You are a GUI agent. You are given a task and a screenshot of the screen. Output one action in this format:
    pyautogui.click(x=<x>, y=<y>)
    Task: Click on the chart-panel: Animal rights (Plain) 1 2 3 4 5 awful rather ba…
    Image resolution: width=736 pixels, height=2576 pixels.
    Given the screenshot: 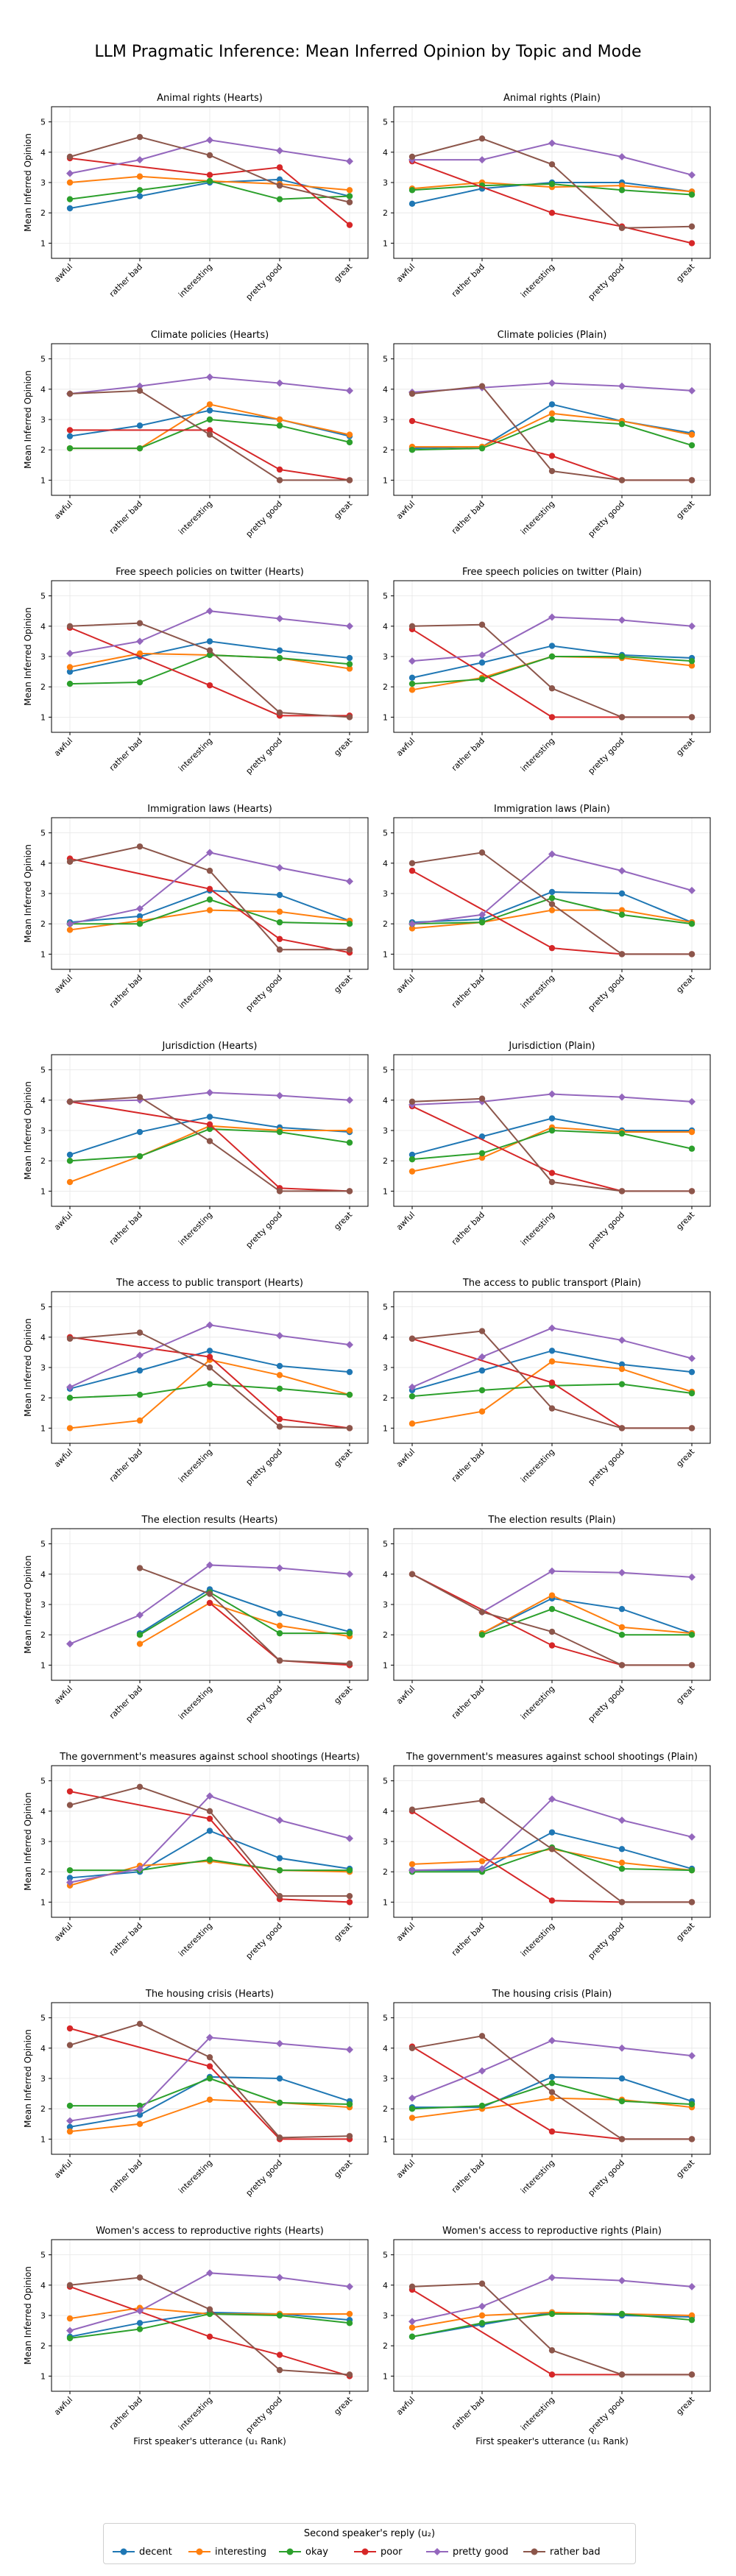 What is the action you would take?
    pyautogui.click(x=547, y=197)
    